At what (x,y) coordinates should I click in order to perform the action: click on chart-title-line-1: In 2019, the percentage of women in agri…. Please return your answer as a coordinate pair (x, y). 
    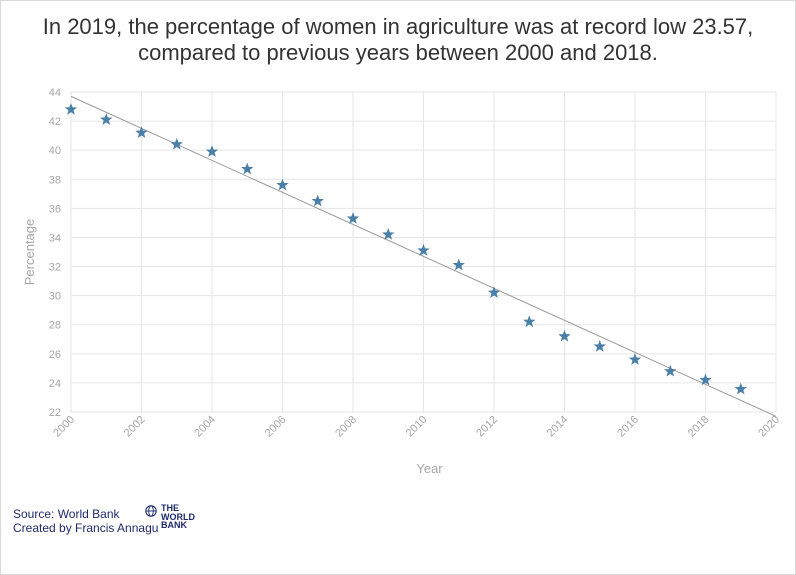
    Looking at the image, I should click on (398, 26).